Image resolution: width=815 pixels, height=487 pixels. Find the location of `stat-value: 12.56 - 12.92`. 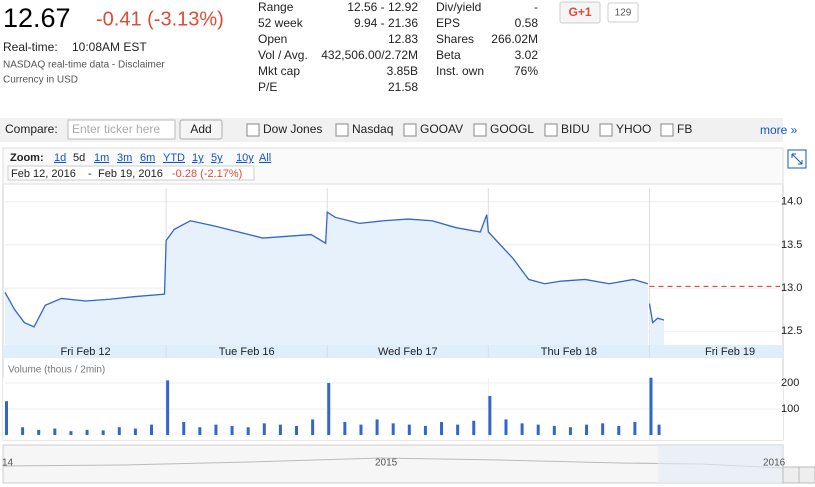

stat-value: 12.56 - 12.92 is located at coordinates (382, 7).